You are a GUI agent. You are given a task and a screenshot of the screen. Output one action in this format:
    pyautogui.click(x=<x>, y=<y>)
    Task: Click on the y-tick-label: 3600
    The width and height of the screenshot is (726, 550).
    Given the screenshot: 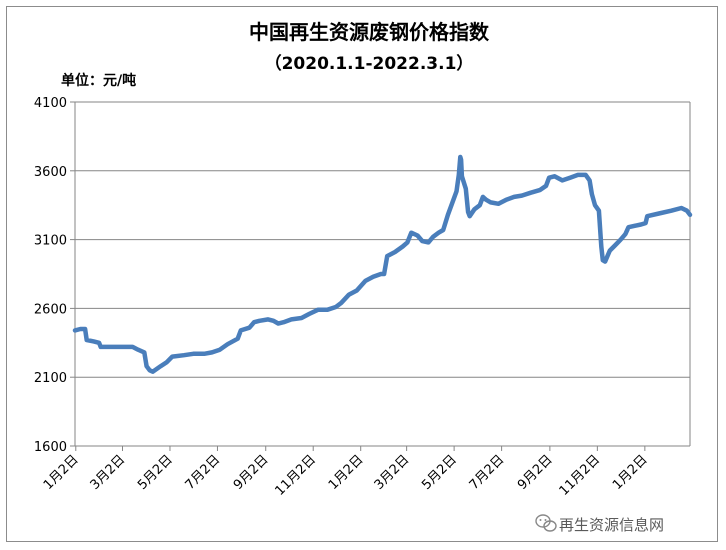 What is the action you would take?
    pyautogui.click(x=50, y=172)
    